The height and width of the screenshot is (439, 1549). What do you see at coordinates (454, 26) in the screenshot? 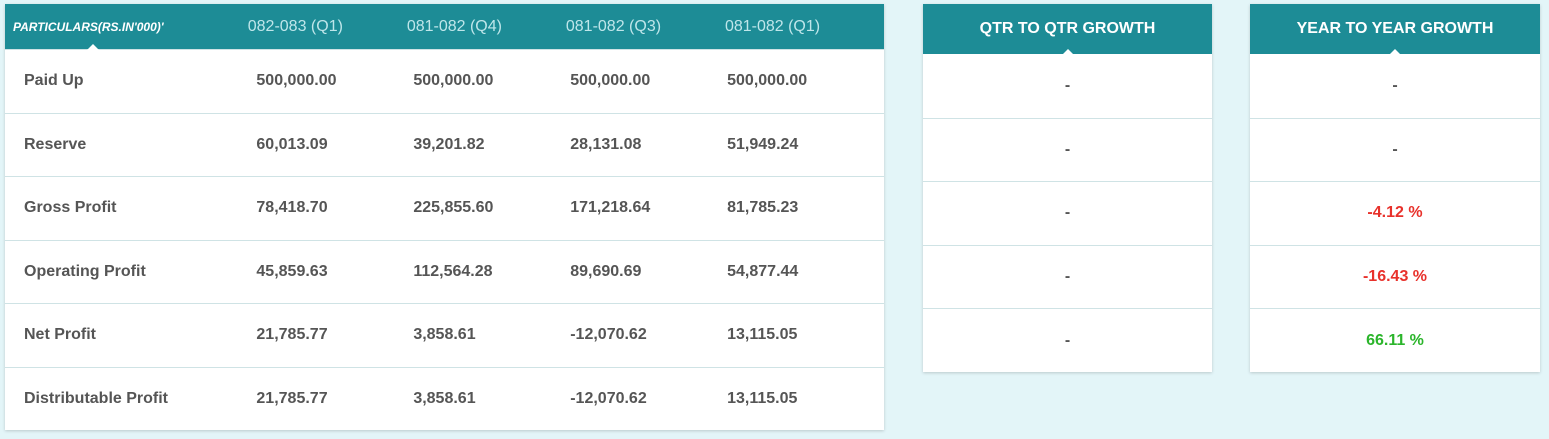
I see `period-header-2: 081-082 (Q4)` at bounding box center [454, 26].